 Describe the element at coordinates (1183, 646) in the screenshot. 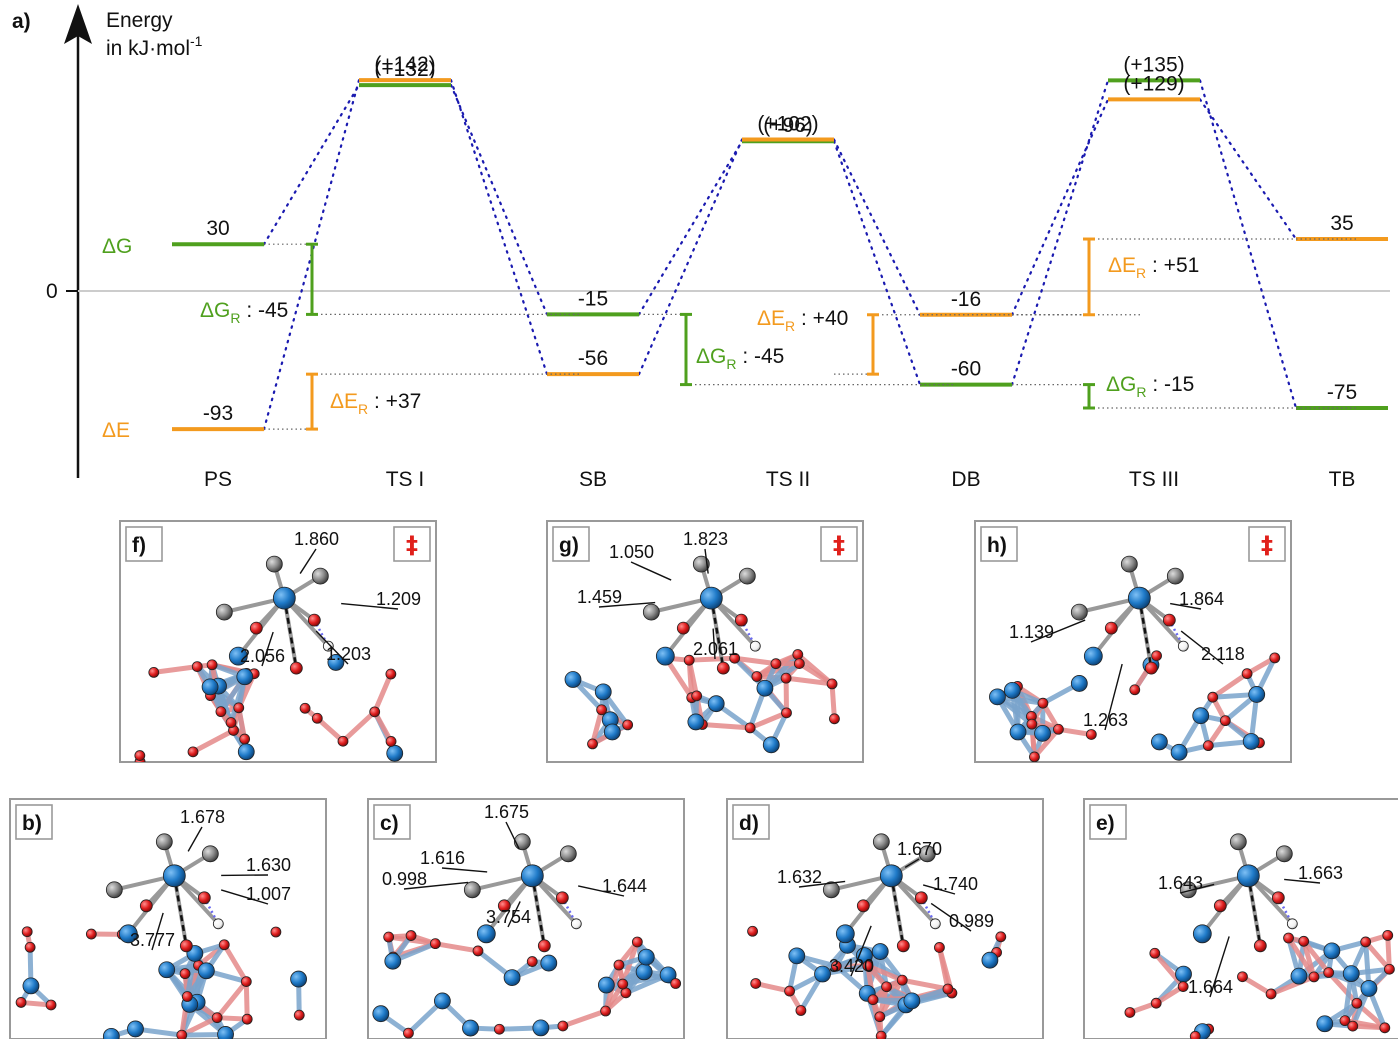

I see `h-atom` at that location.